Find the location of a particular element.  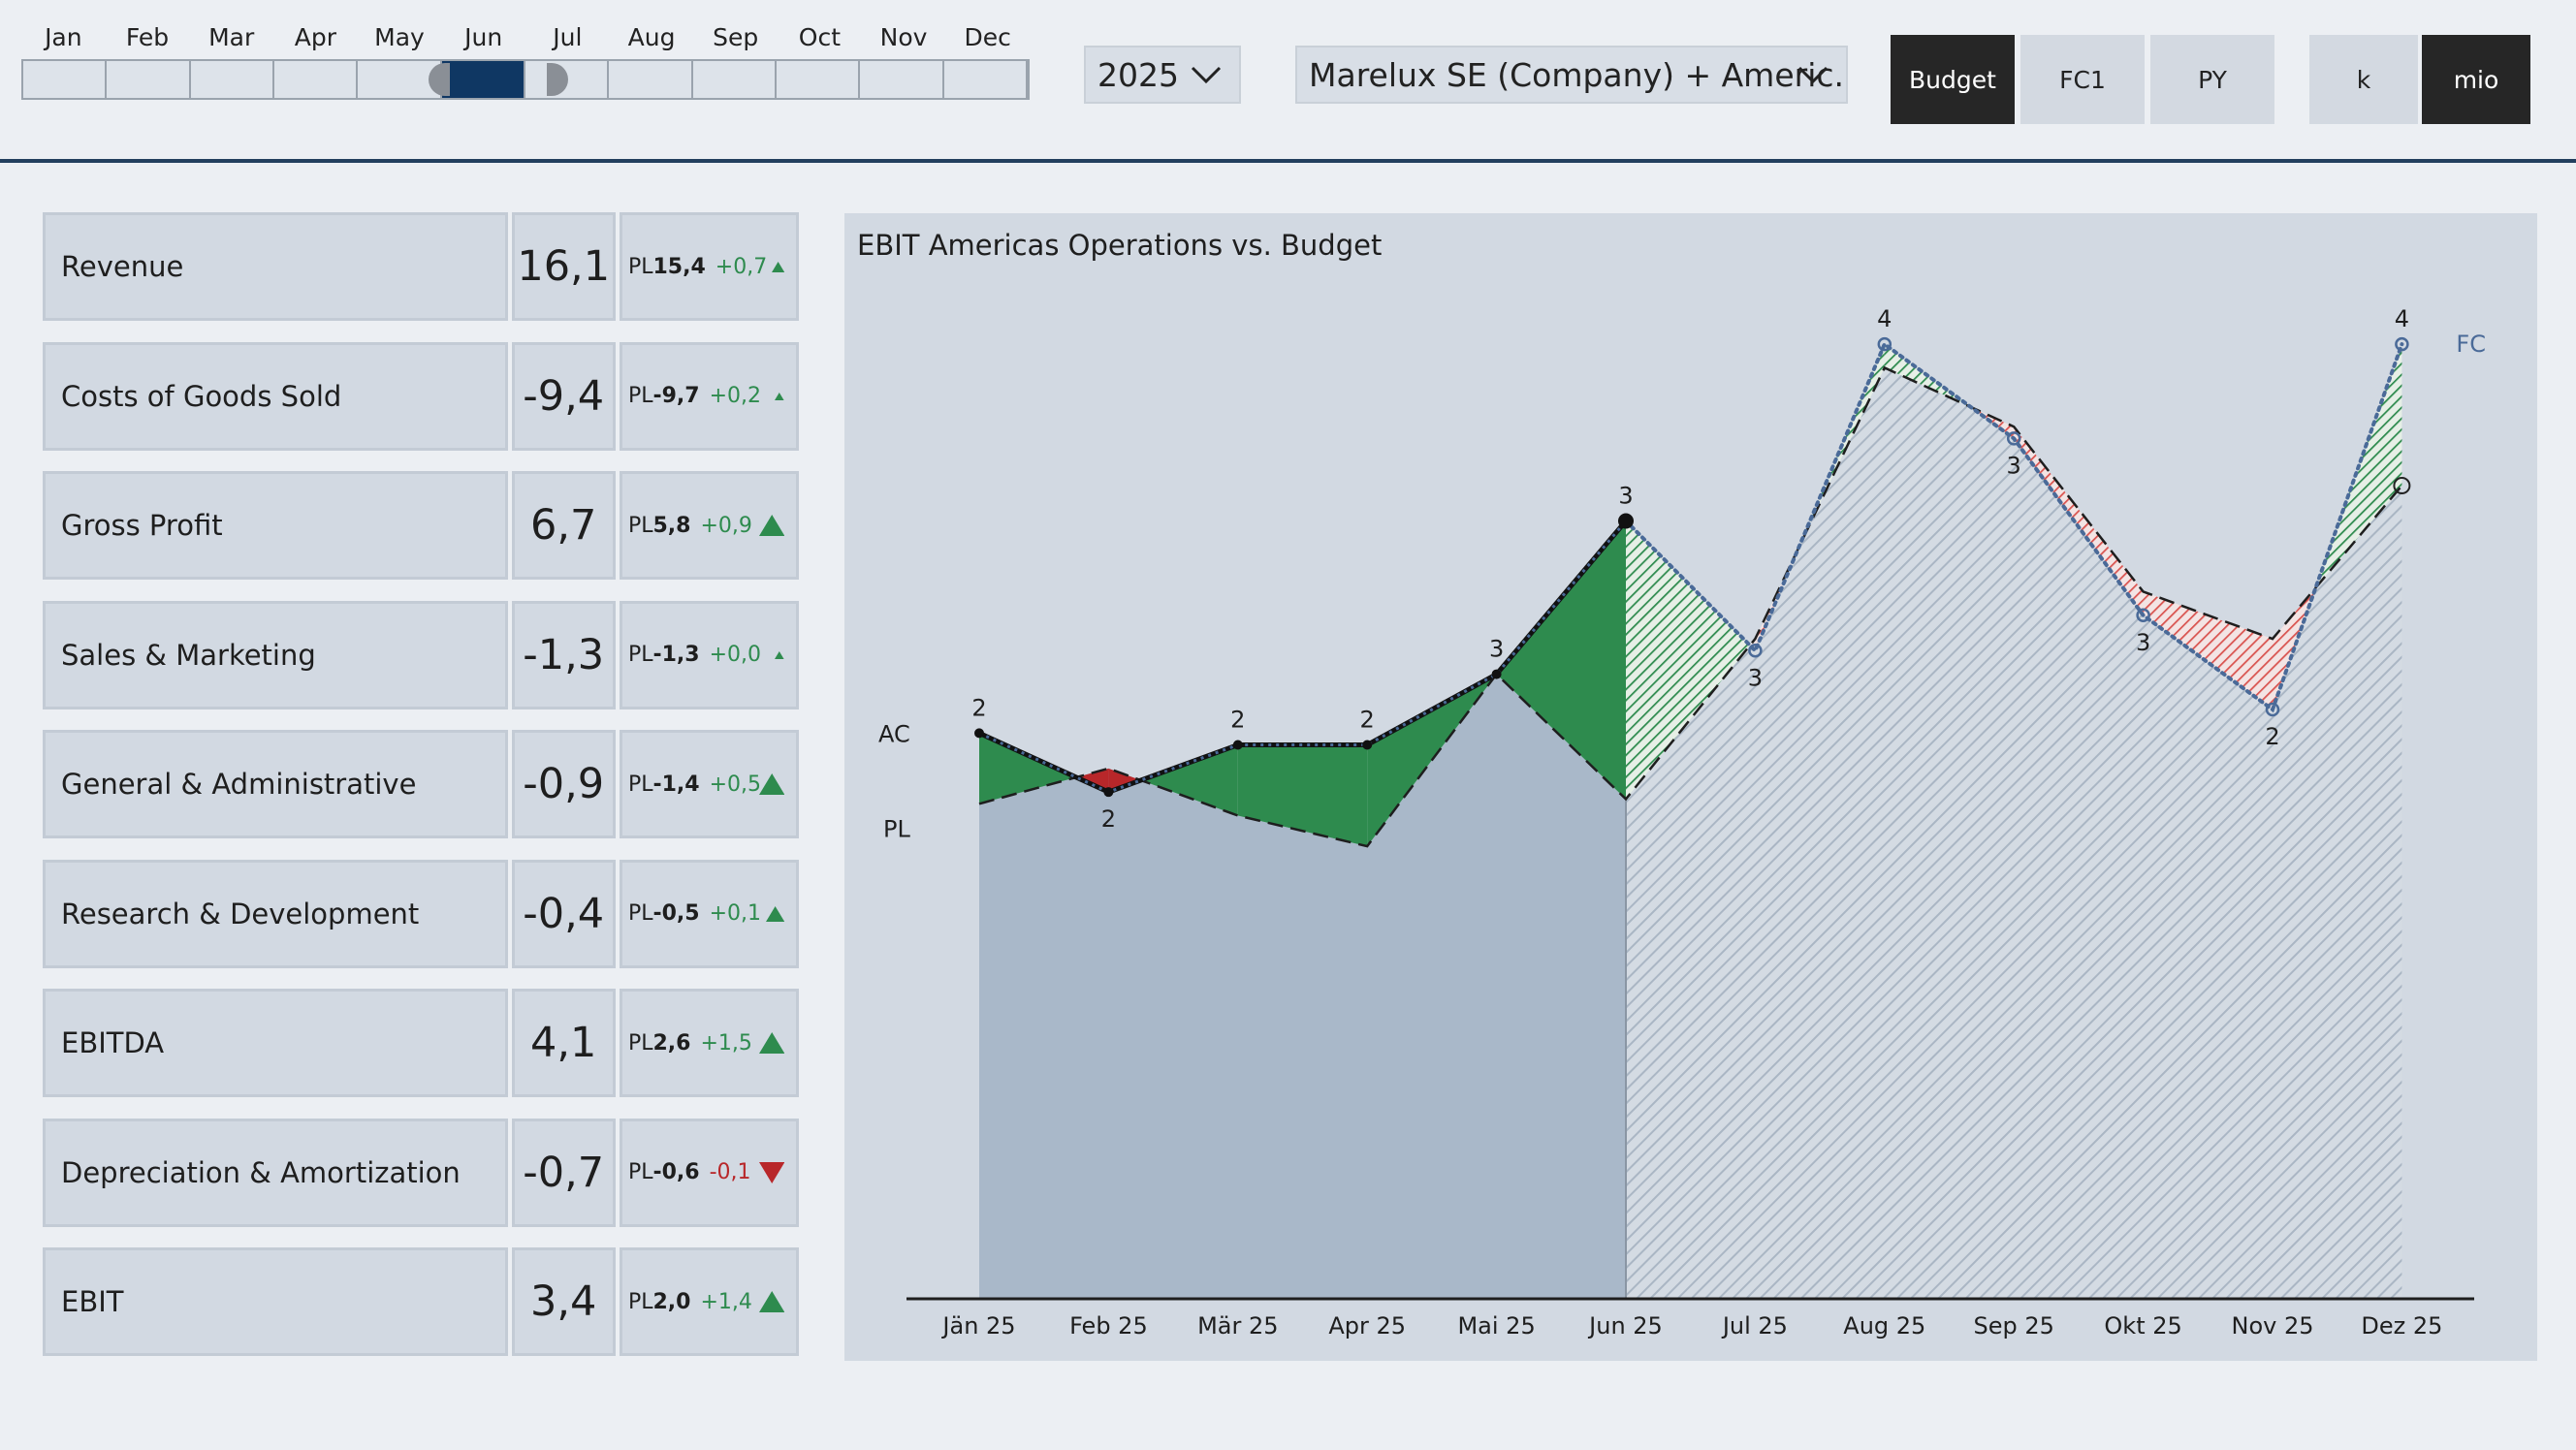

kpi-value: 16,1 is located at coordinates (563, 266).